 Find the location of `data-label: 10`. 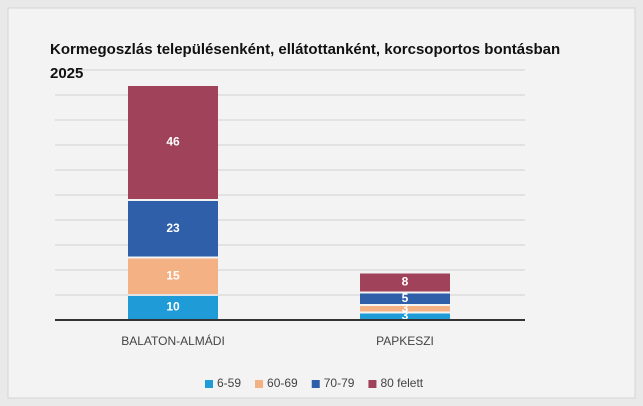

data-label: 10 is located at coordinates (173, 307).